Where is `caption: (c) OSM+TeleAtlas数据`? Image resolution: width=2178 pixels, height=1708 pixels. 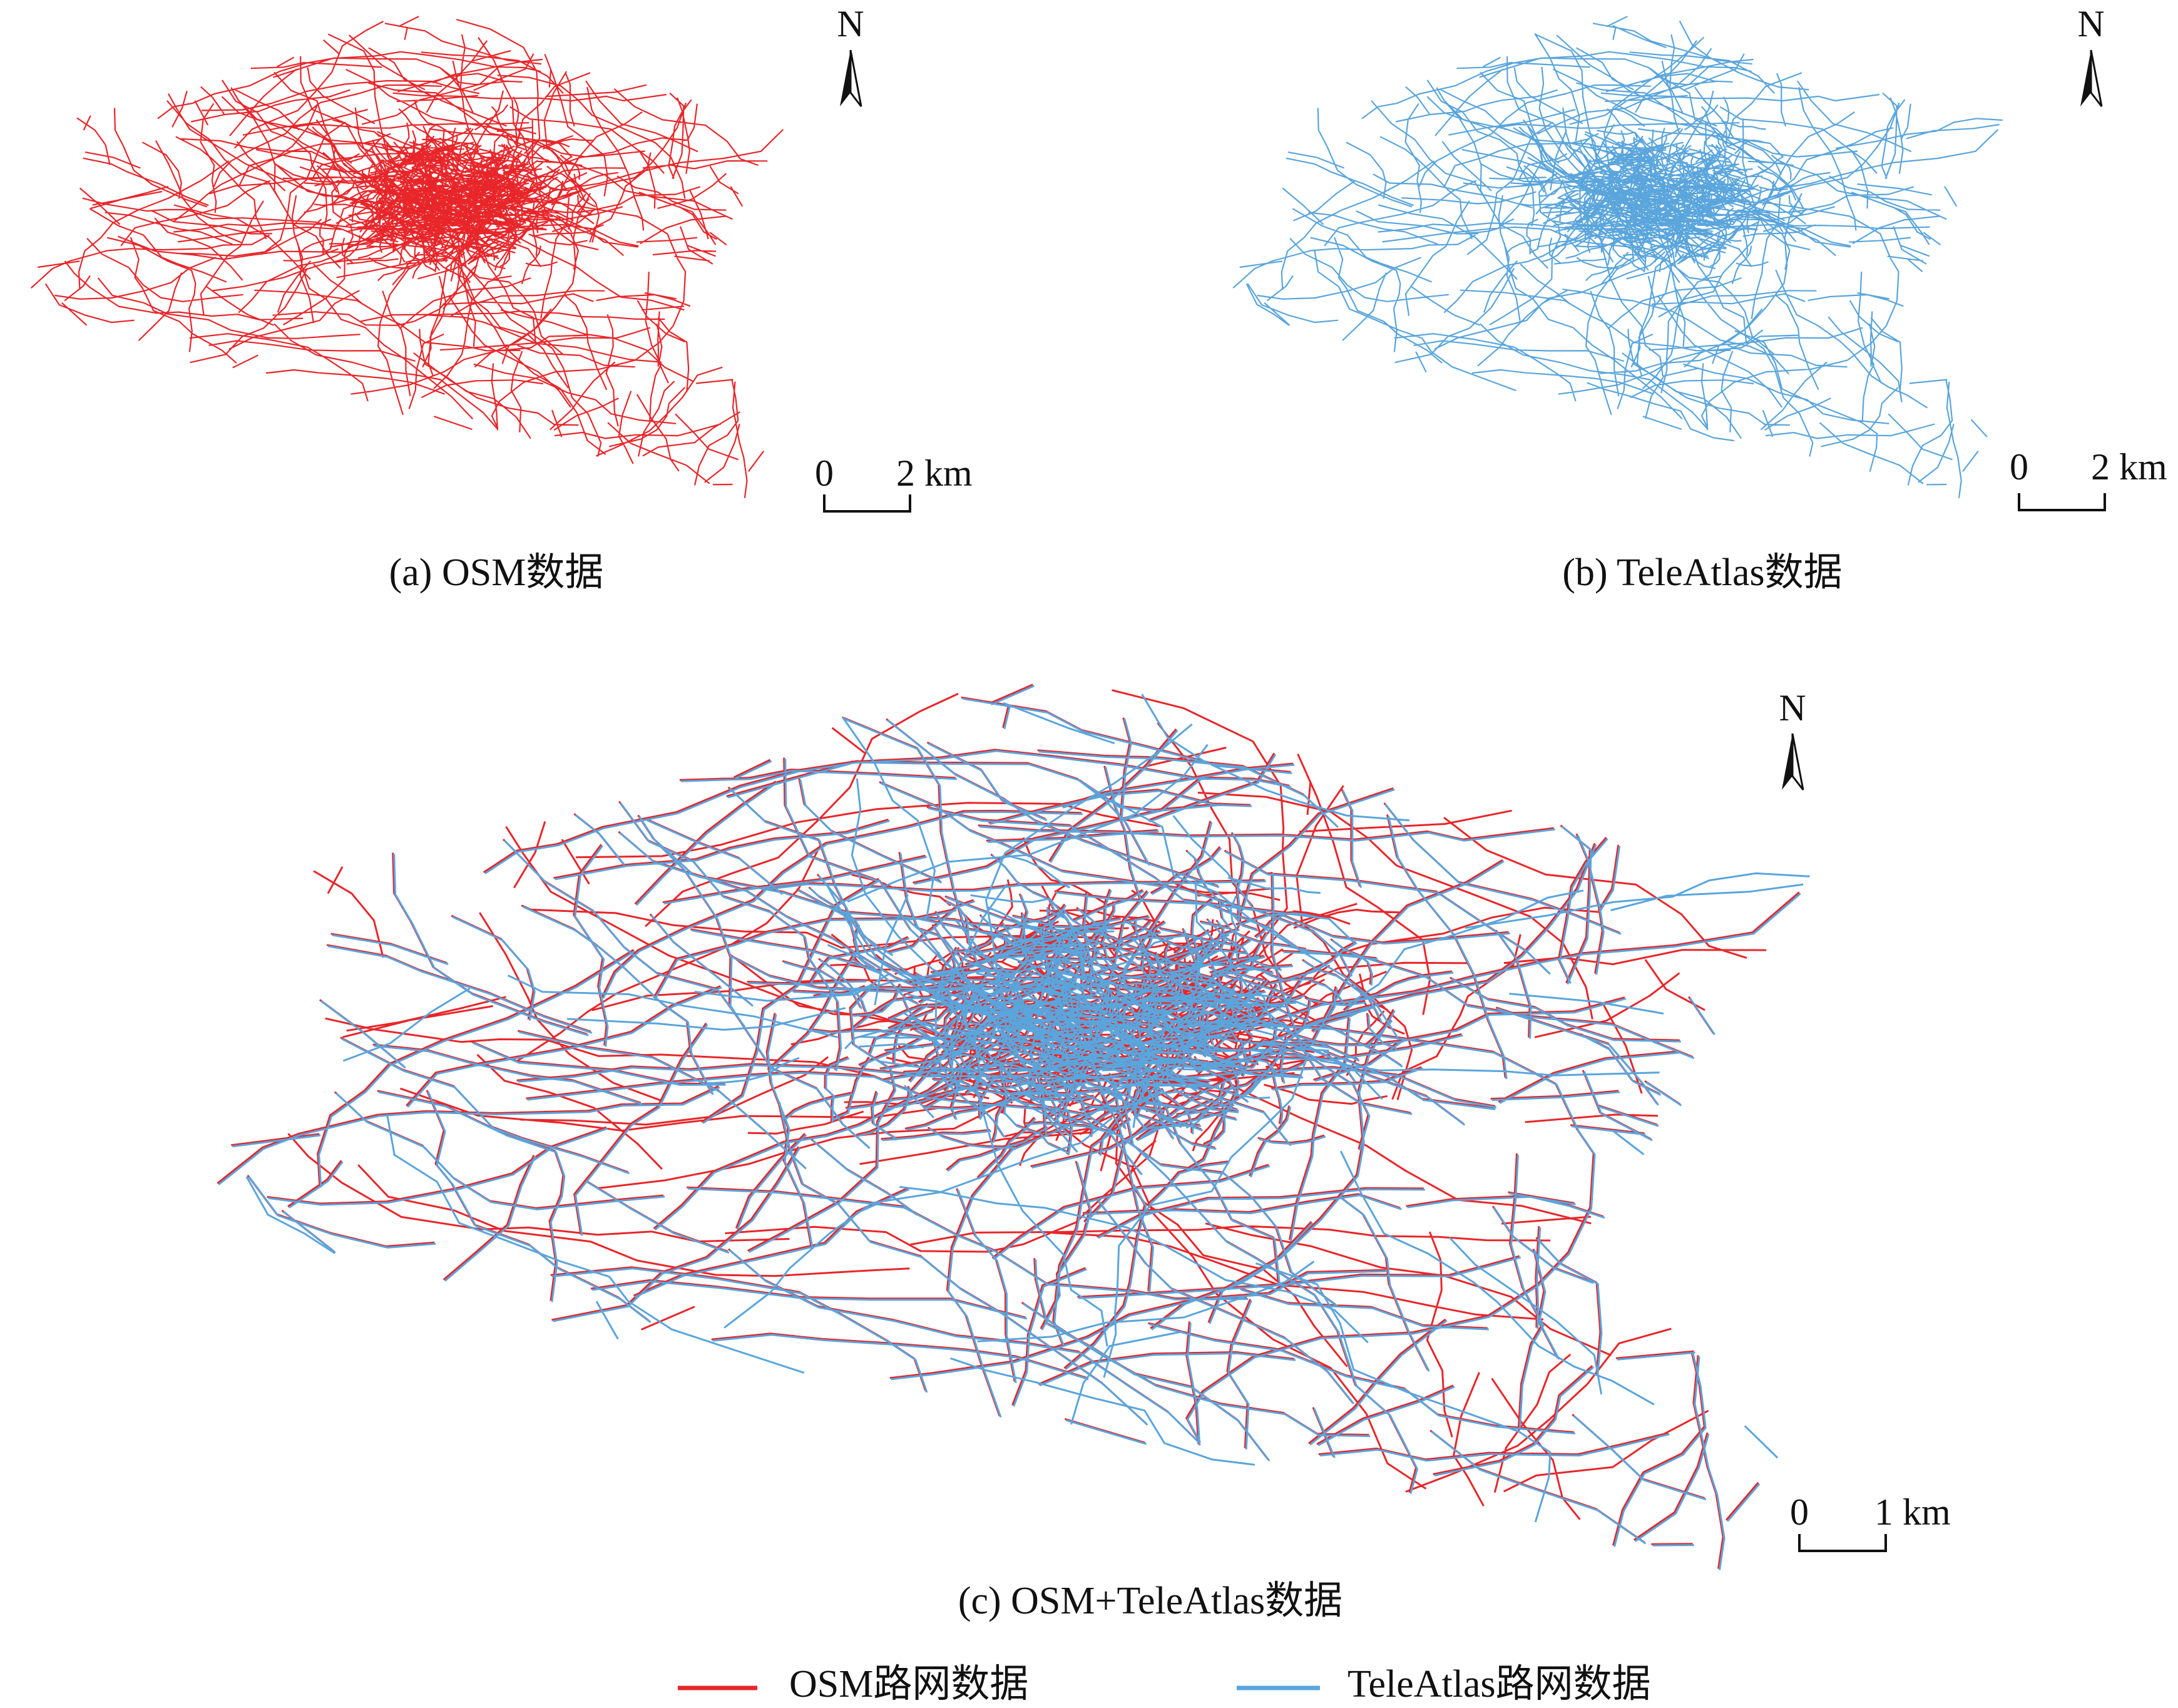
caption: (c) OSM+TeleAtlas数据 is located at coordinates (1150, 1601).